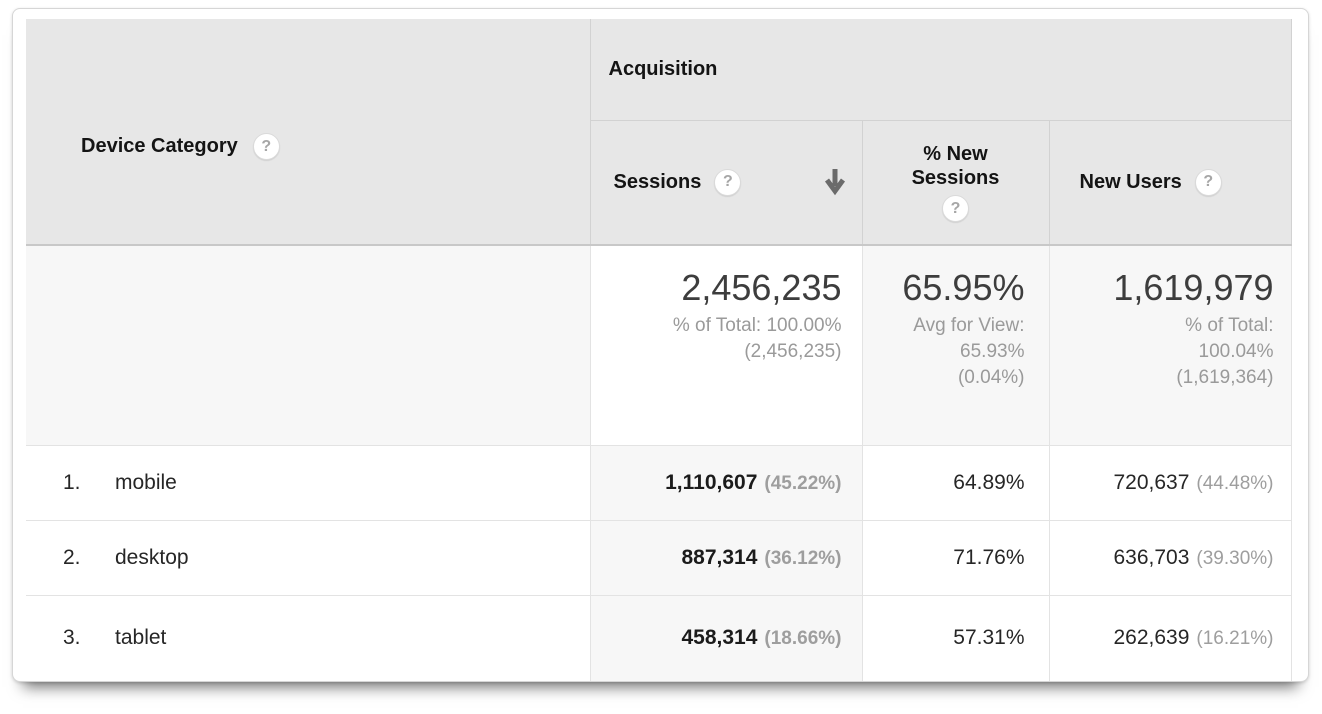 The width and height of the screenshot is (1322, 714). Describe the element at coordinates (969, 325) in the screenshot. I see `new-sessions-note-line: Avg for View:` at that location.